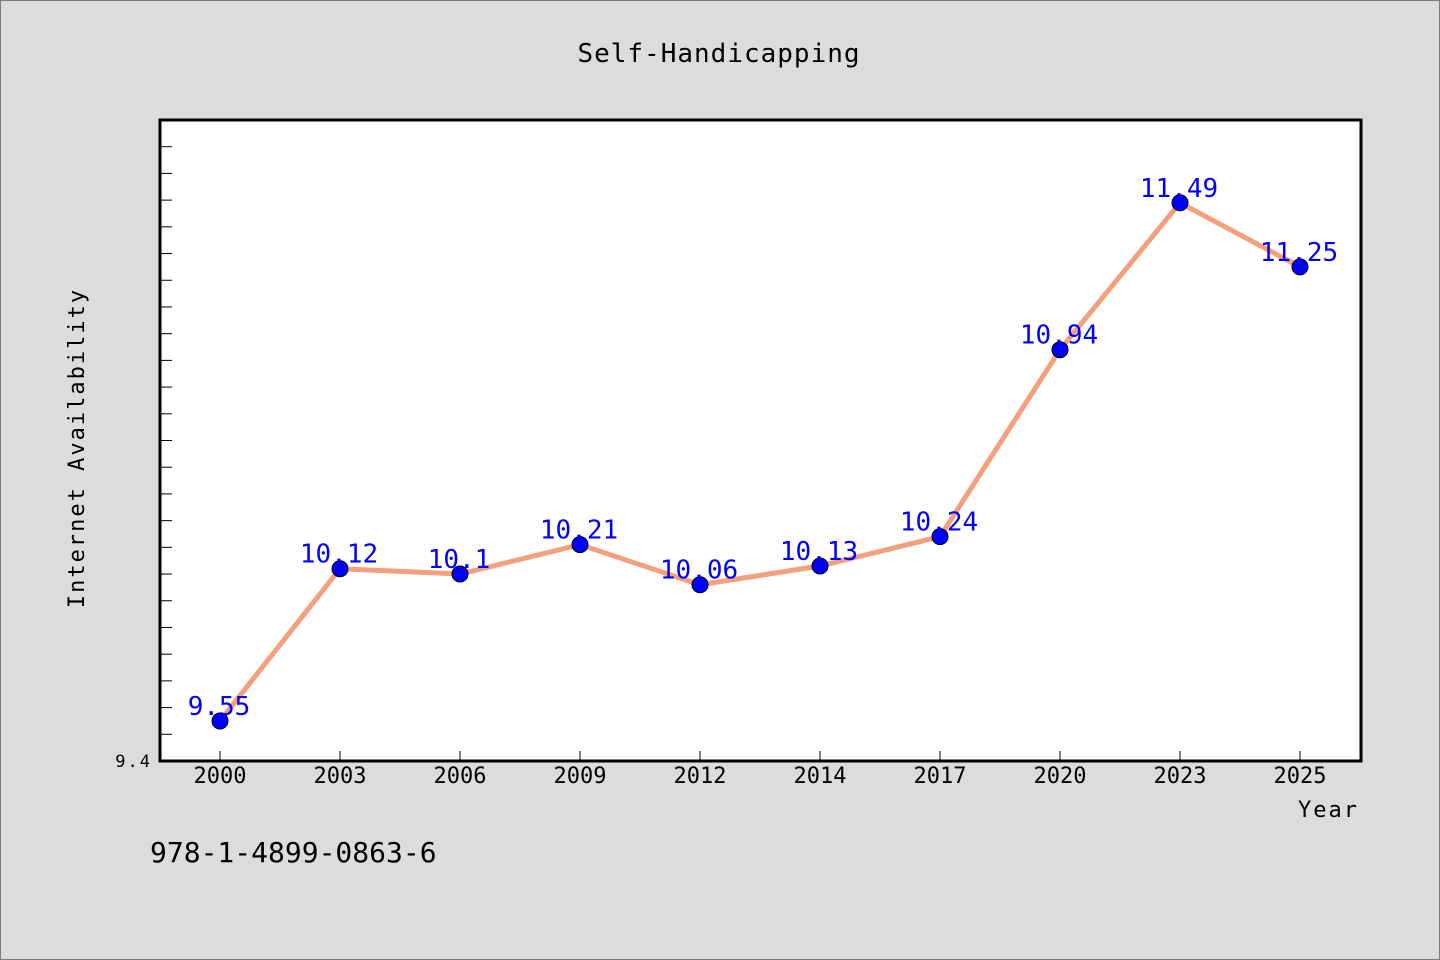  What do you see at coordinates (939, 523) in the screenshot?
I see `data-label: 10.24` at bounding box center [939, 523].